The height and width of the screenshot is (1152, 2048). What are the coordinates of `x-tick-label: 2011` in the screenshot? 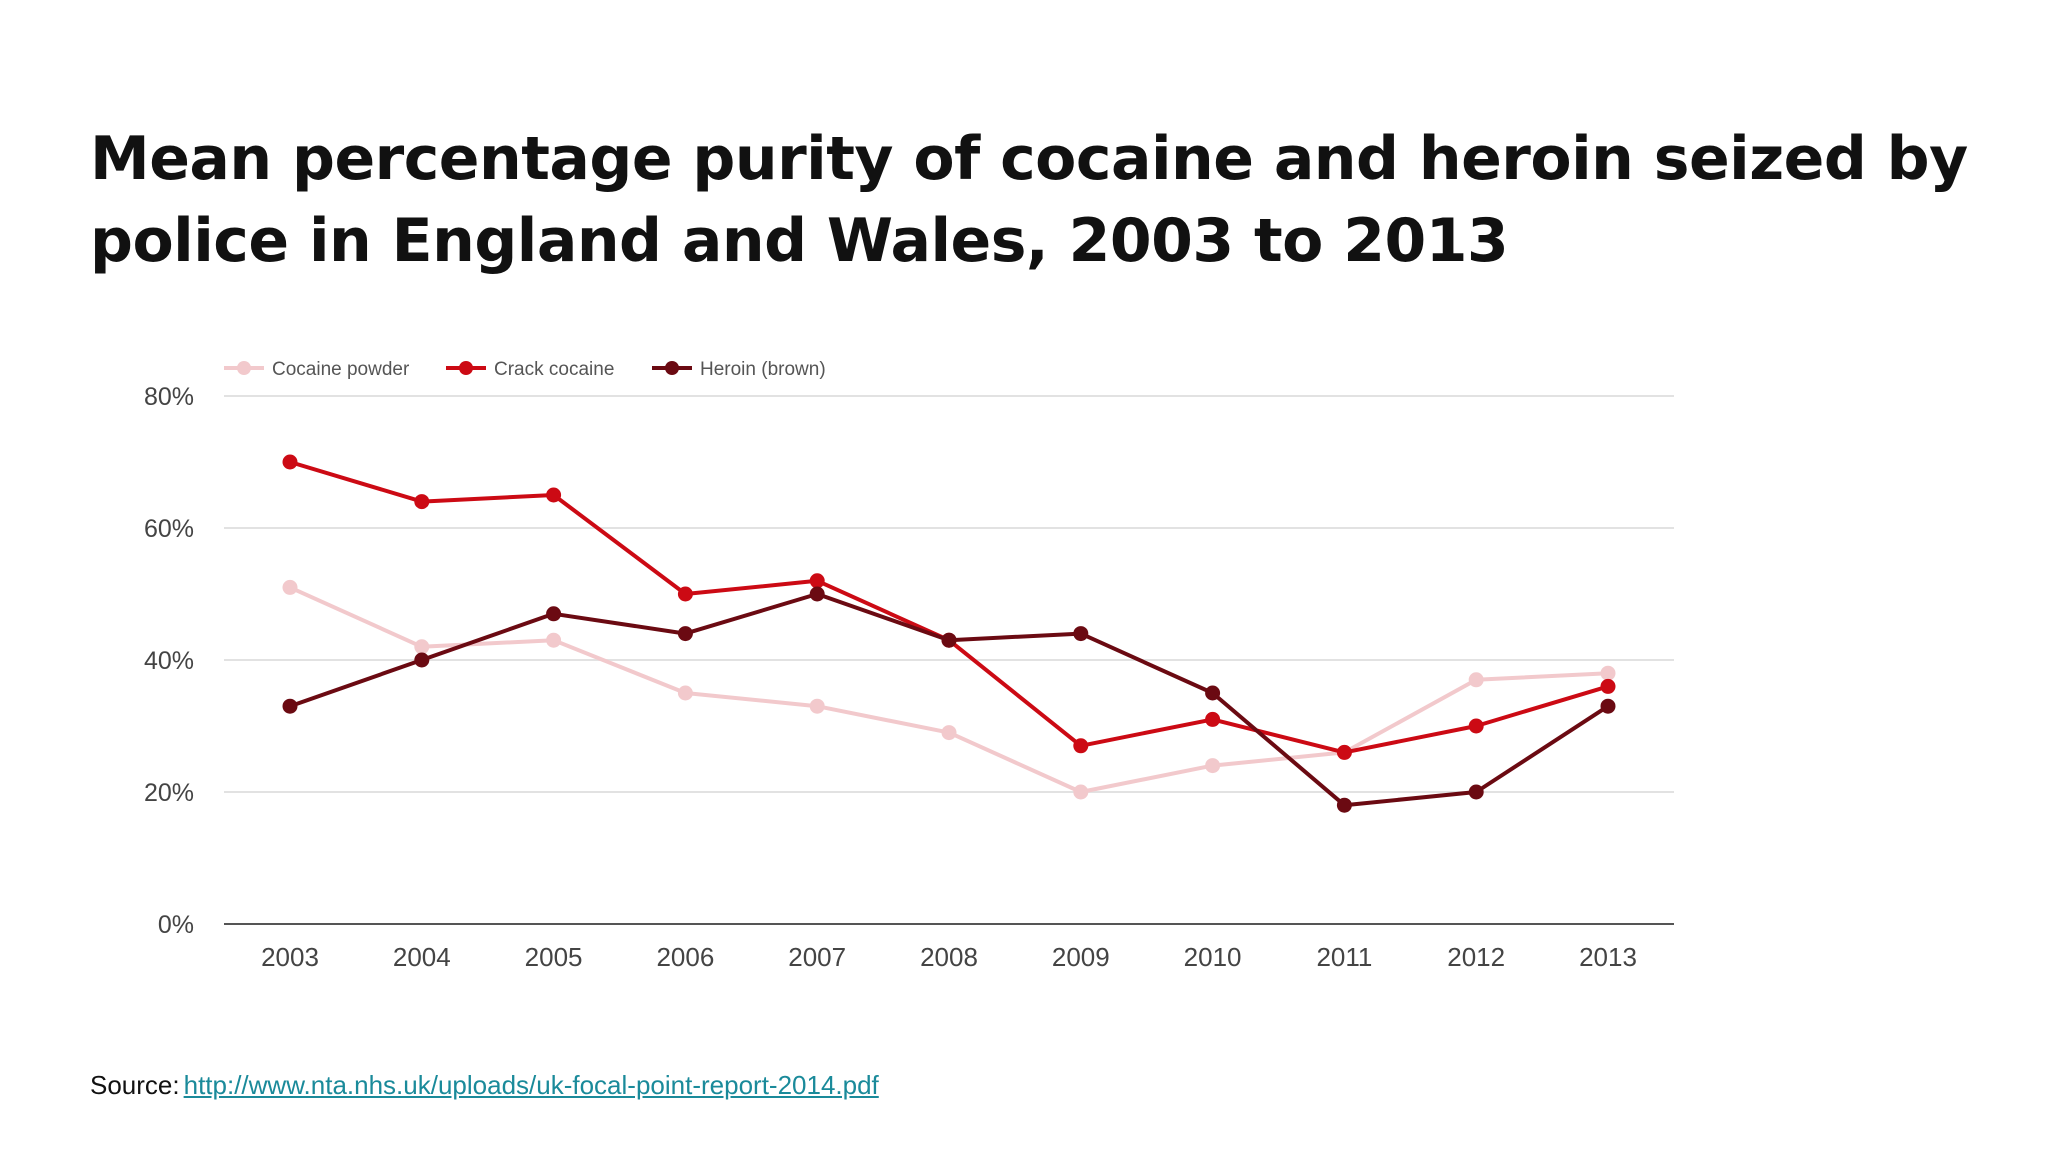 It's located at (1344, 957).